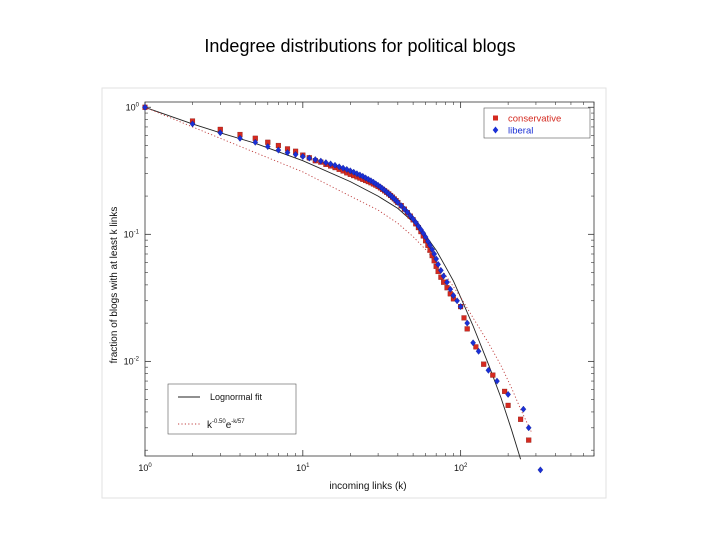  I want to click on legend-label-liberal: liberal, so click(520, 131).